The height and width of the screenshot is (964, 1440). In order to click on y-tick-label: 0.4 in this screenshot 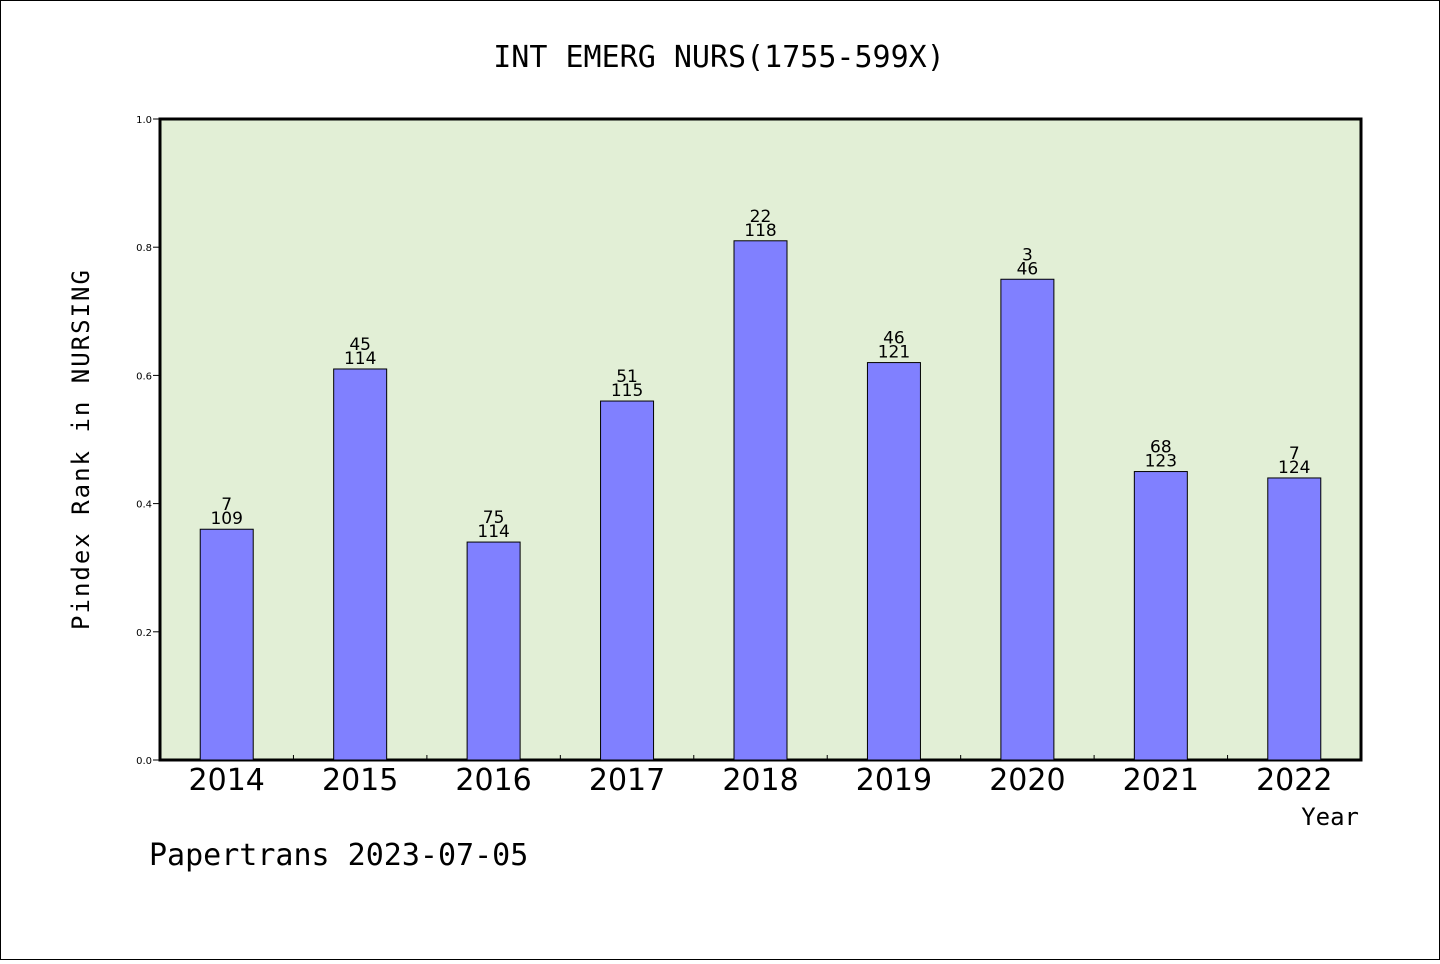, I will do `click(144, 505)`.